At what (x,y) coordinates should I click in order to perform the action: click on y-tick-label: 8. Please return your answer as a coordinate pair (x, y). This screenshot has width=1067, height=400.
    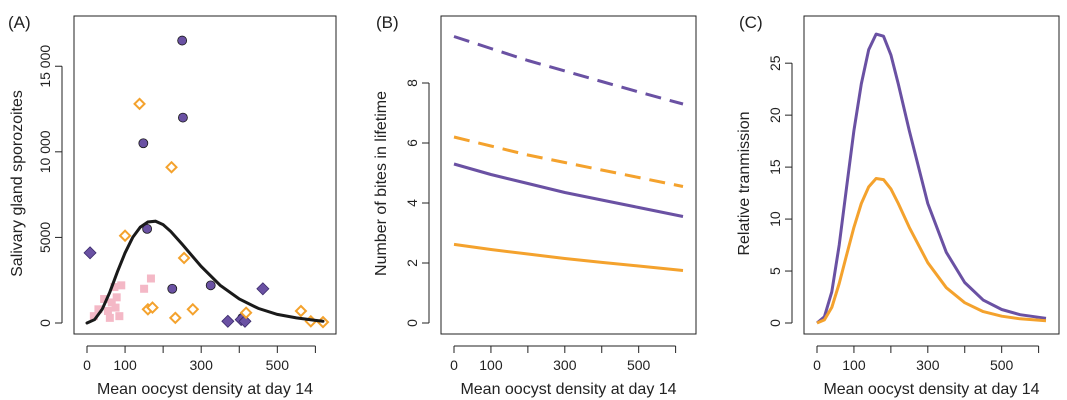
    Looking at the image, I should click on (412, 83).